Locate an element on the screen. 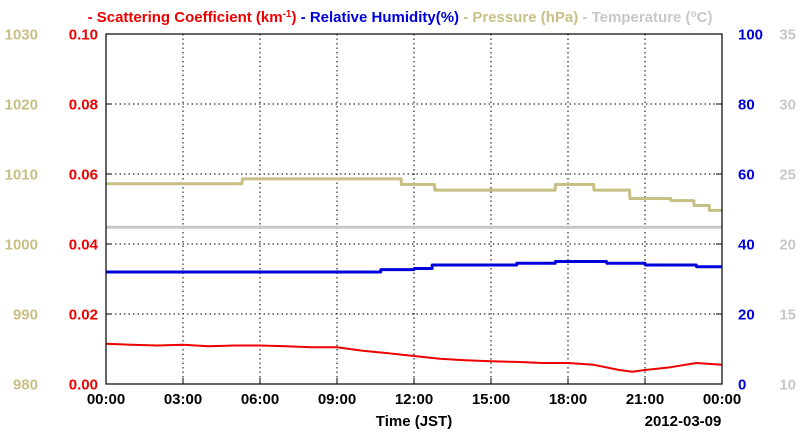  date-label: 2012-03-09 is located at coordinates (683, 421).